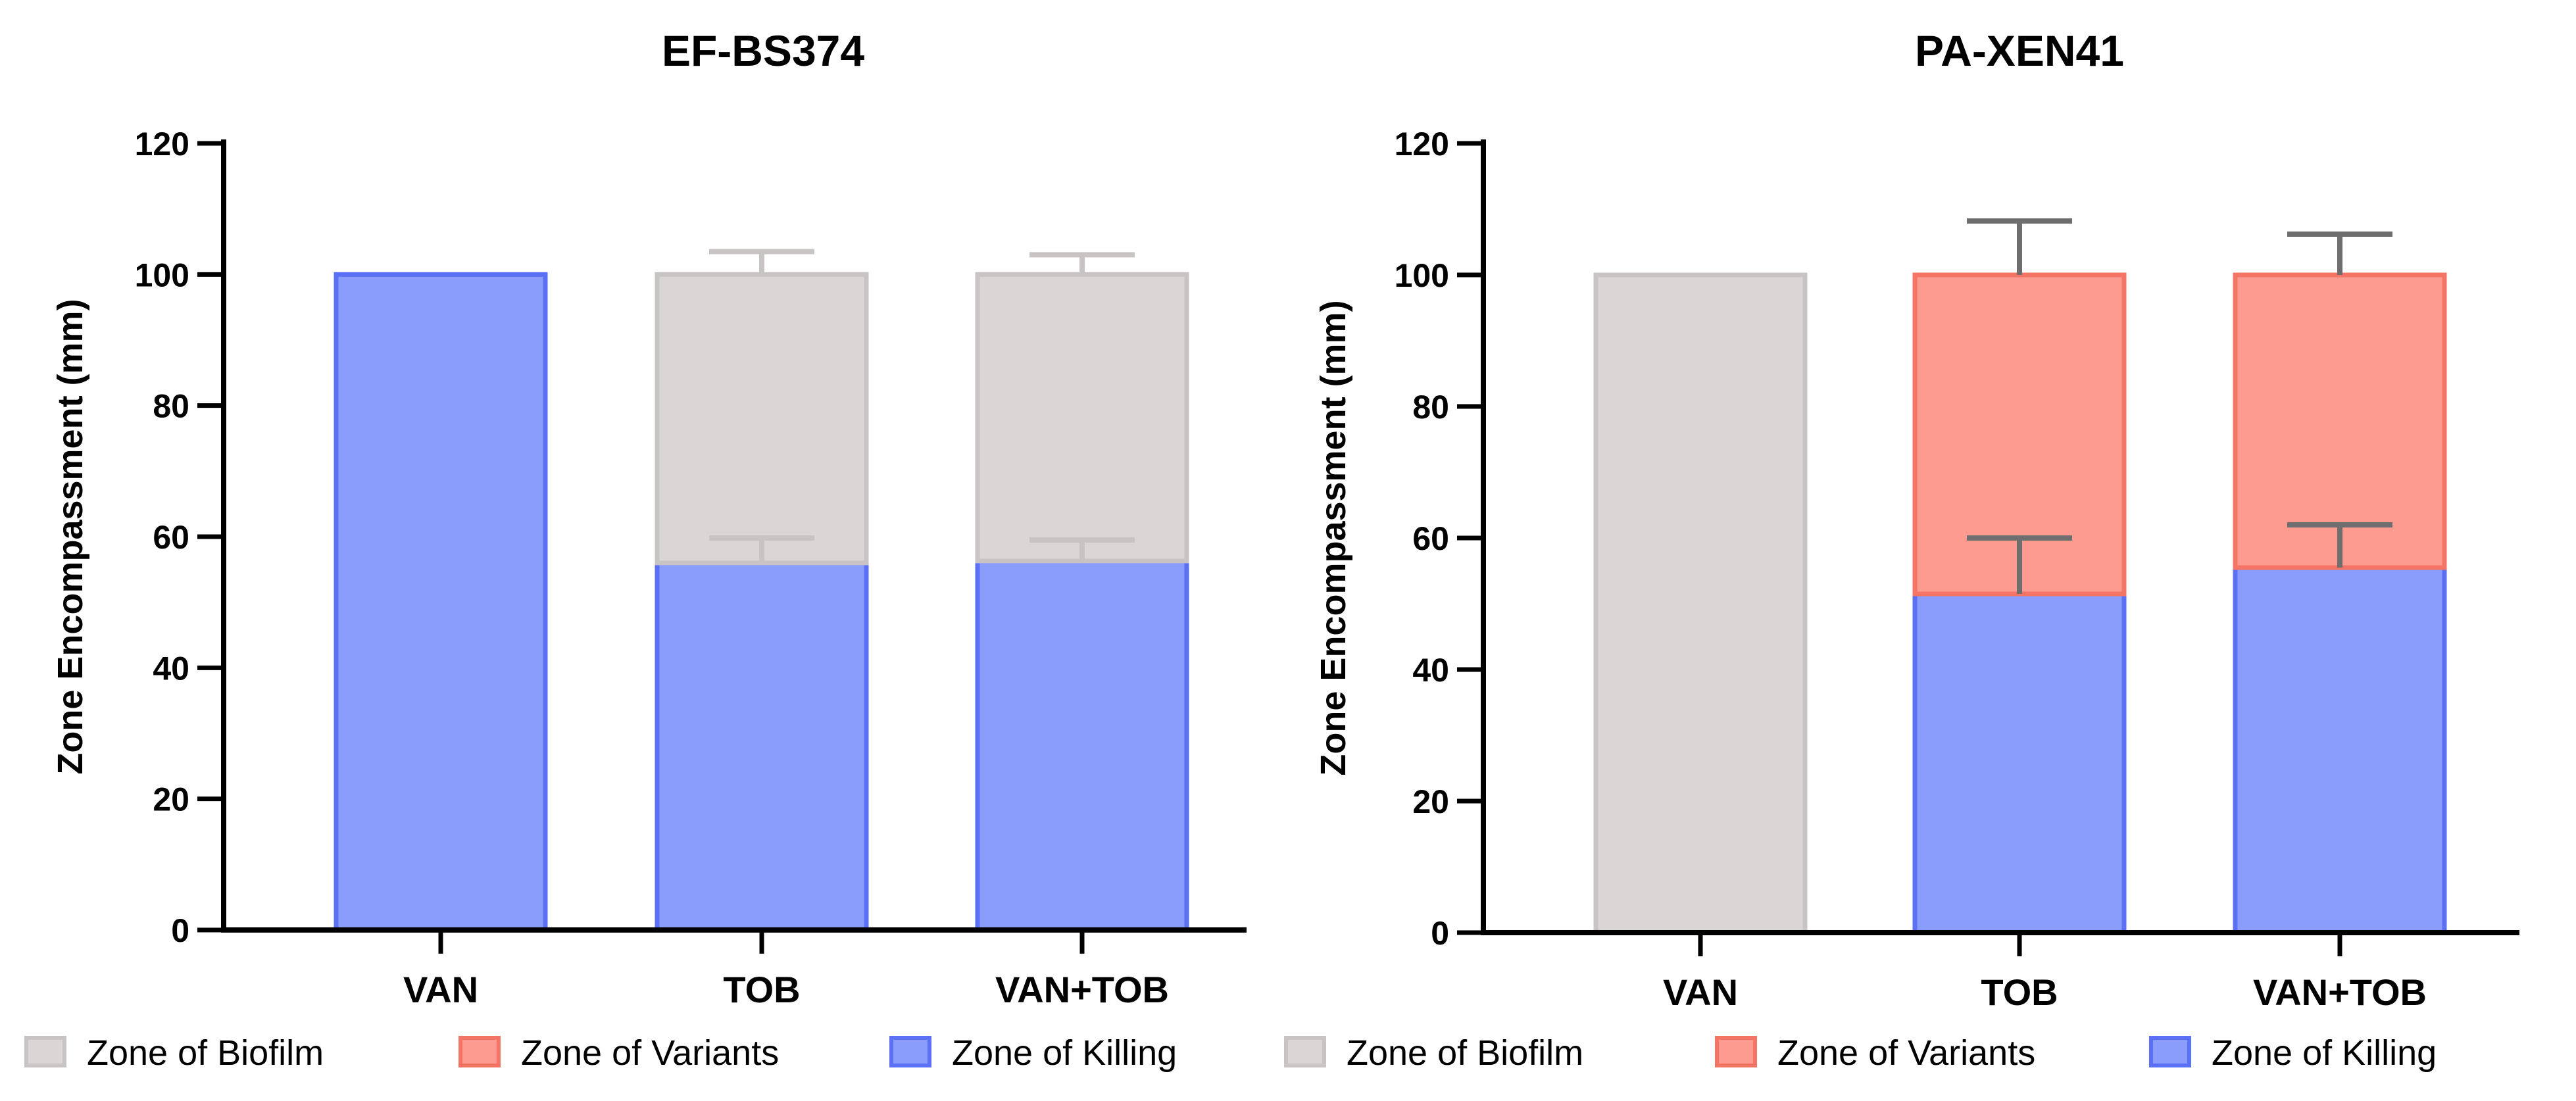  Describe the element at coordinates (1700, 603) in the screenshot. I see `bar-biofilm-van` at that location.